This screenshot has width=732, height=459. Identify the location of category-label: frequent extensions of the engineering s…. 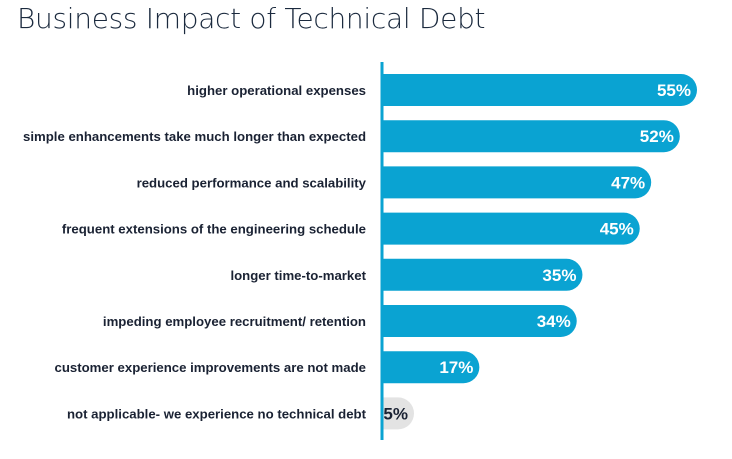
(214, 229).